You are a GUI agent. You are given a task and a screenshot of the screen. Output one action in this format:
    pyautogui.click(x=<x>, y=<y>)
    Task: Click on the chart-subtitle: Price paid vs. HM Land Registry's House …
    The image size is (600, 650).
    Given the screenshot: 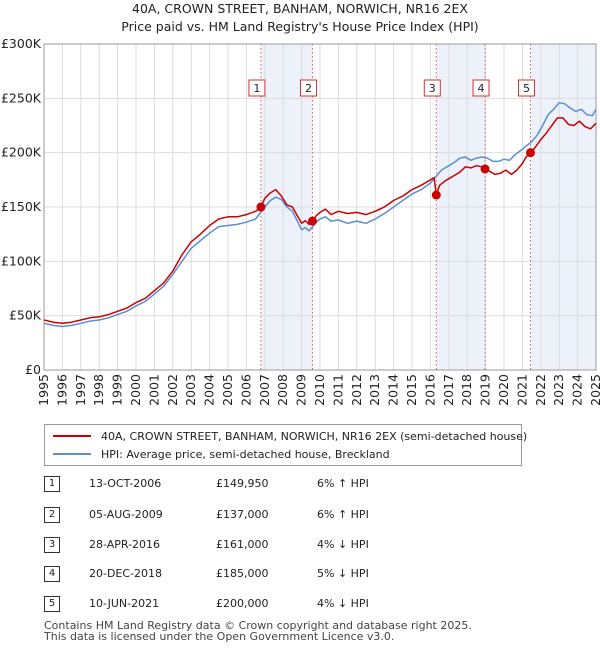 What is the action you would take?
    pyautogui.click(x=300, y=26)
    